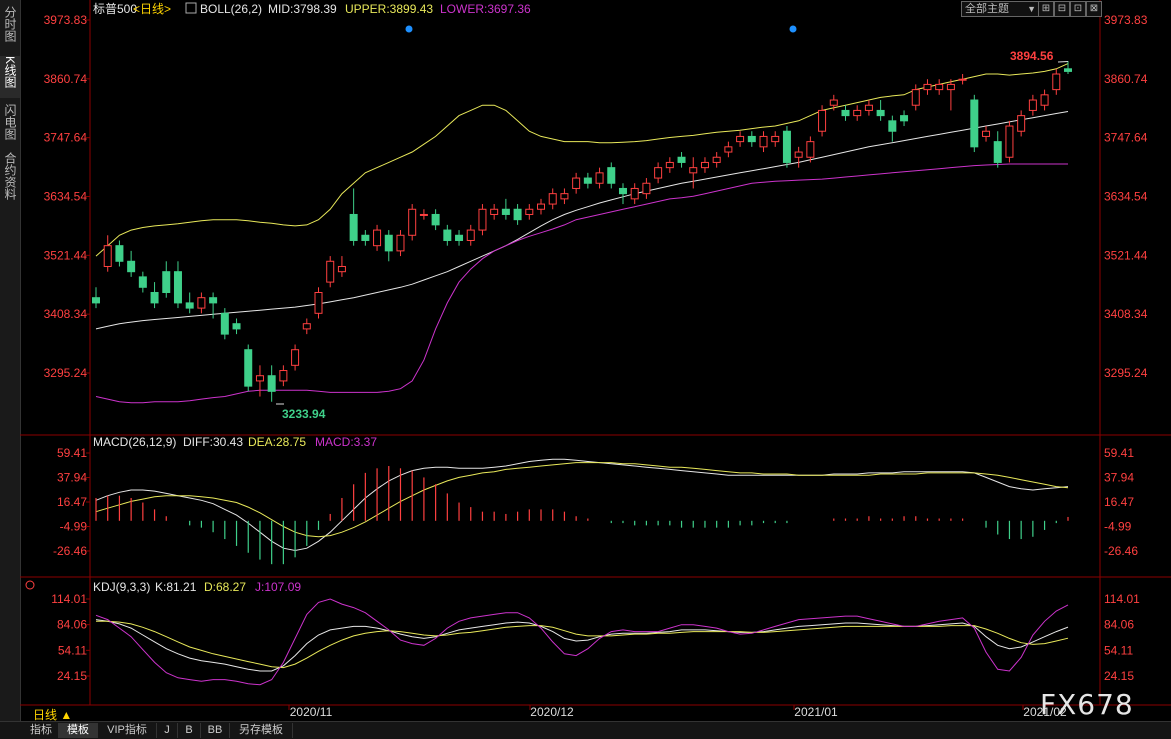  What do you see at coordinates (1078, 9) in the screenshot?
I see `layout-icon: ⊡` at bounding box center [1078, 9].